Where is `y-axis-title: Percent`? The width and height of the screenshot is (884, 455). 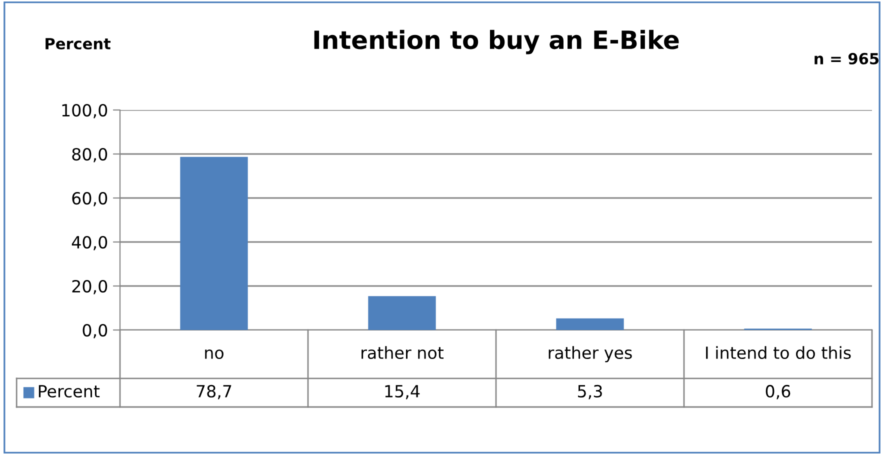 y-axis-title: Percent is located at coordinates (78, 44).